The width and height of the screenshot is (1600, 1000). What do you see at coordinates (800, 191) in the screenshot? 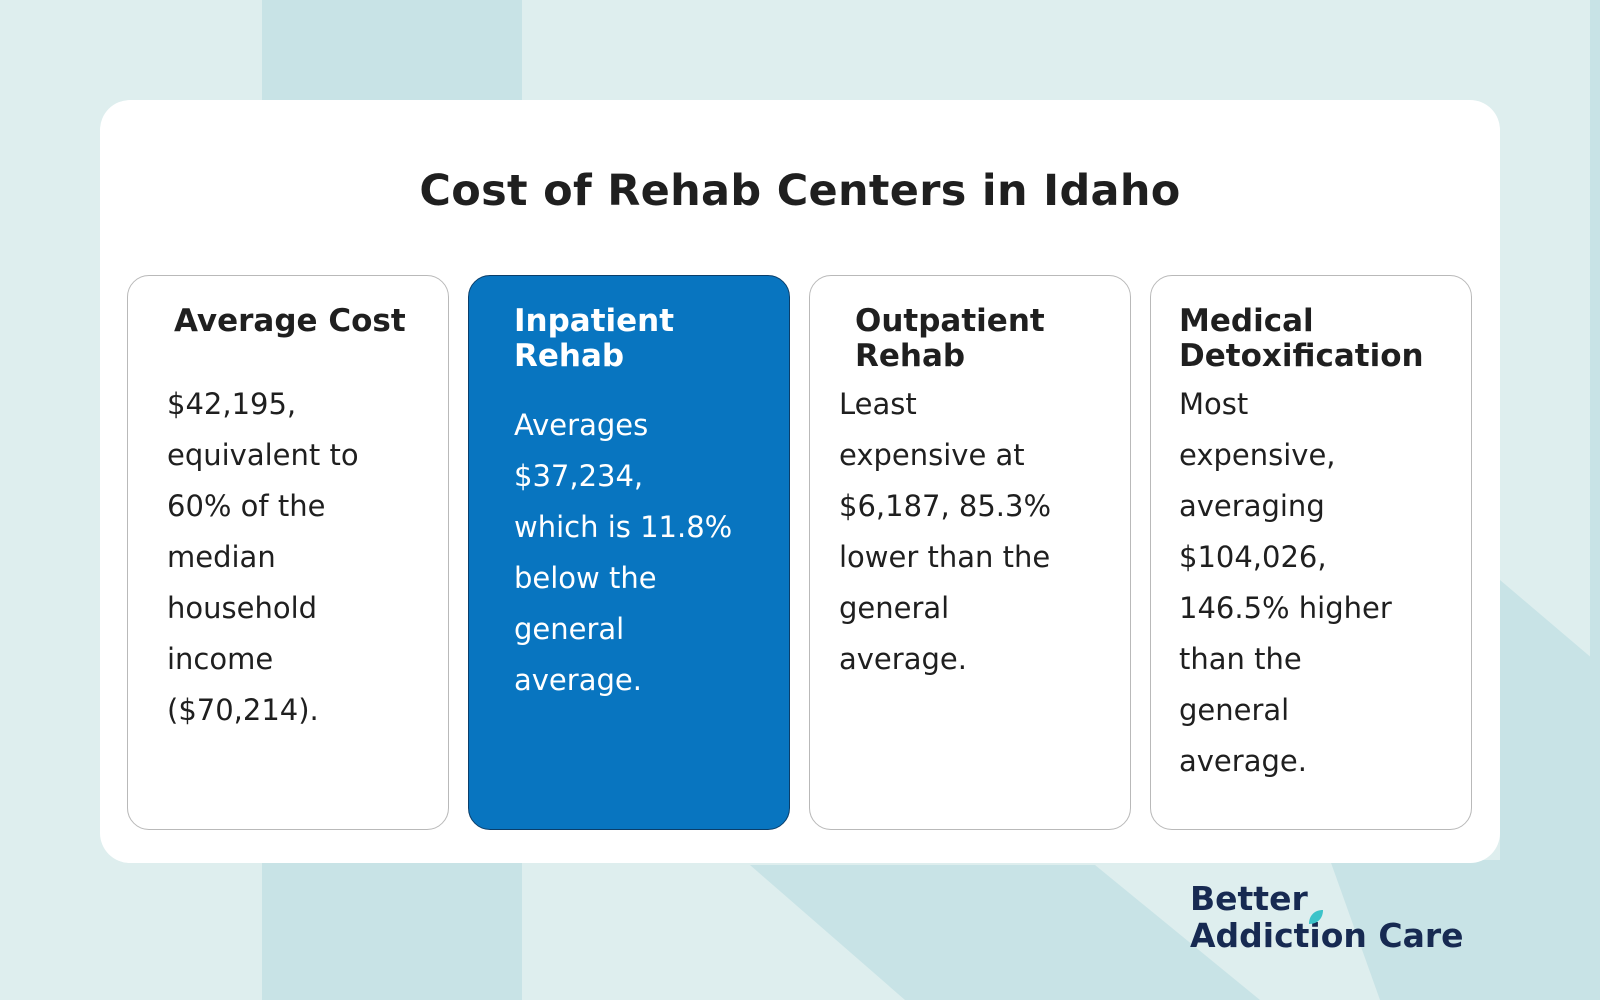
I see `page-title: Cost of Rehab Centers in Idaho` at bounding box center [800, 191].